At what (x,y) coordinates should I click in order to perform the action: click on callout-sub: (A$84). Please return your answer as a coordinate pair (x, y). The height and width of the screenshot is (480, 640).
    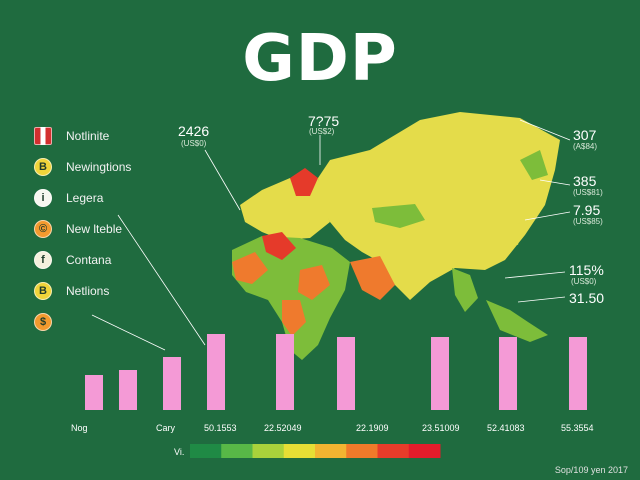
    Looking at the image, I should click on (585, 146).